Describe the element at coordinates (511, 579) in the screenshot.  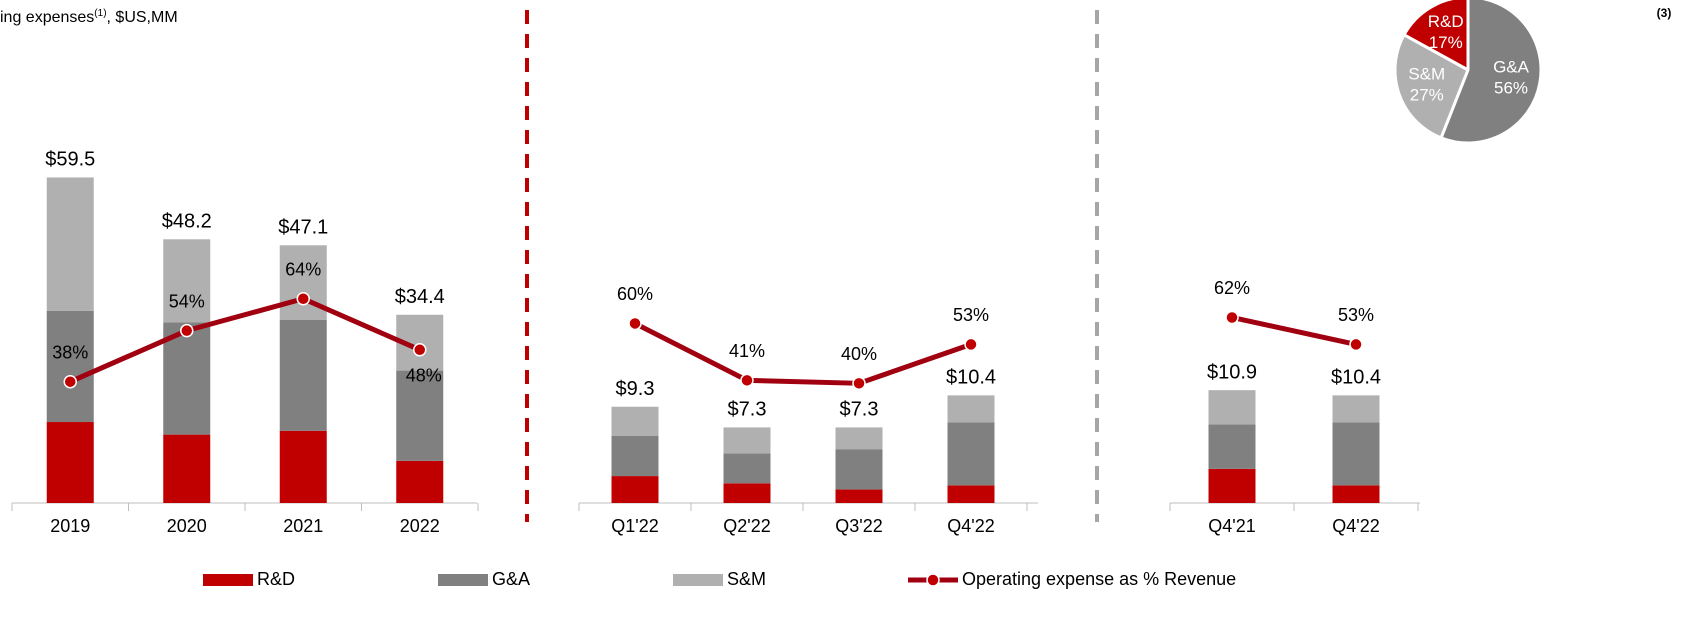
I see `legend-label: G&A` at that location.